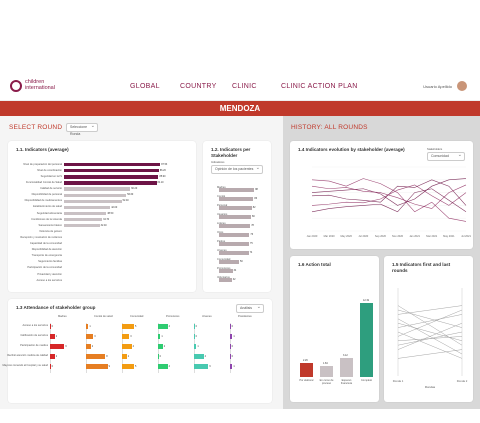 The height and width of the screenshot is (423, 480). What do you see at coordinates (421, 267) in the screenshot?
I see `card-title: 1.5 Indicators first and last rounds` at bounding box center [421, 267].